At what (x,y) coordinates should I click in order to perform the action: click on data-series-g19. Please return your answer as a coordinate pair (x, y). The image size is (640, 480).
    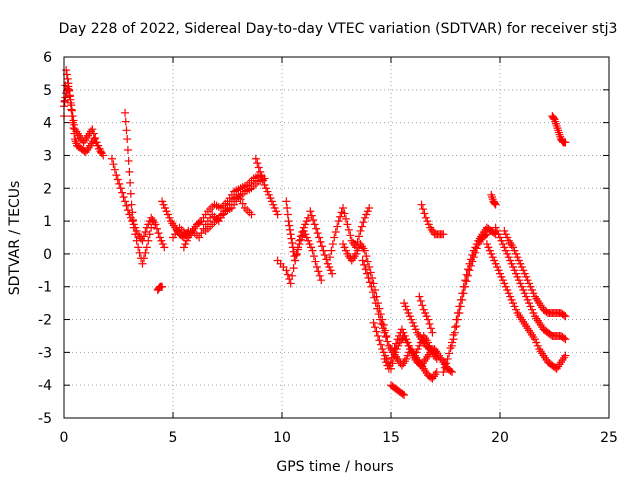
    Looking at the image, I should click on (398, 390).